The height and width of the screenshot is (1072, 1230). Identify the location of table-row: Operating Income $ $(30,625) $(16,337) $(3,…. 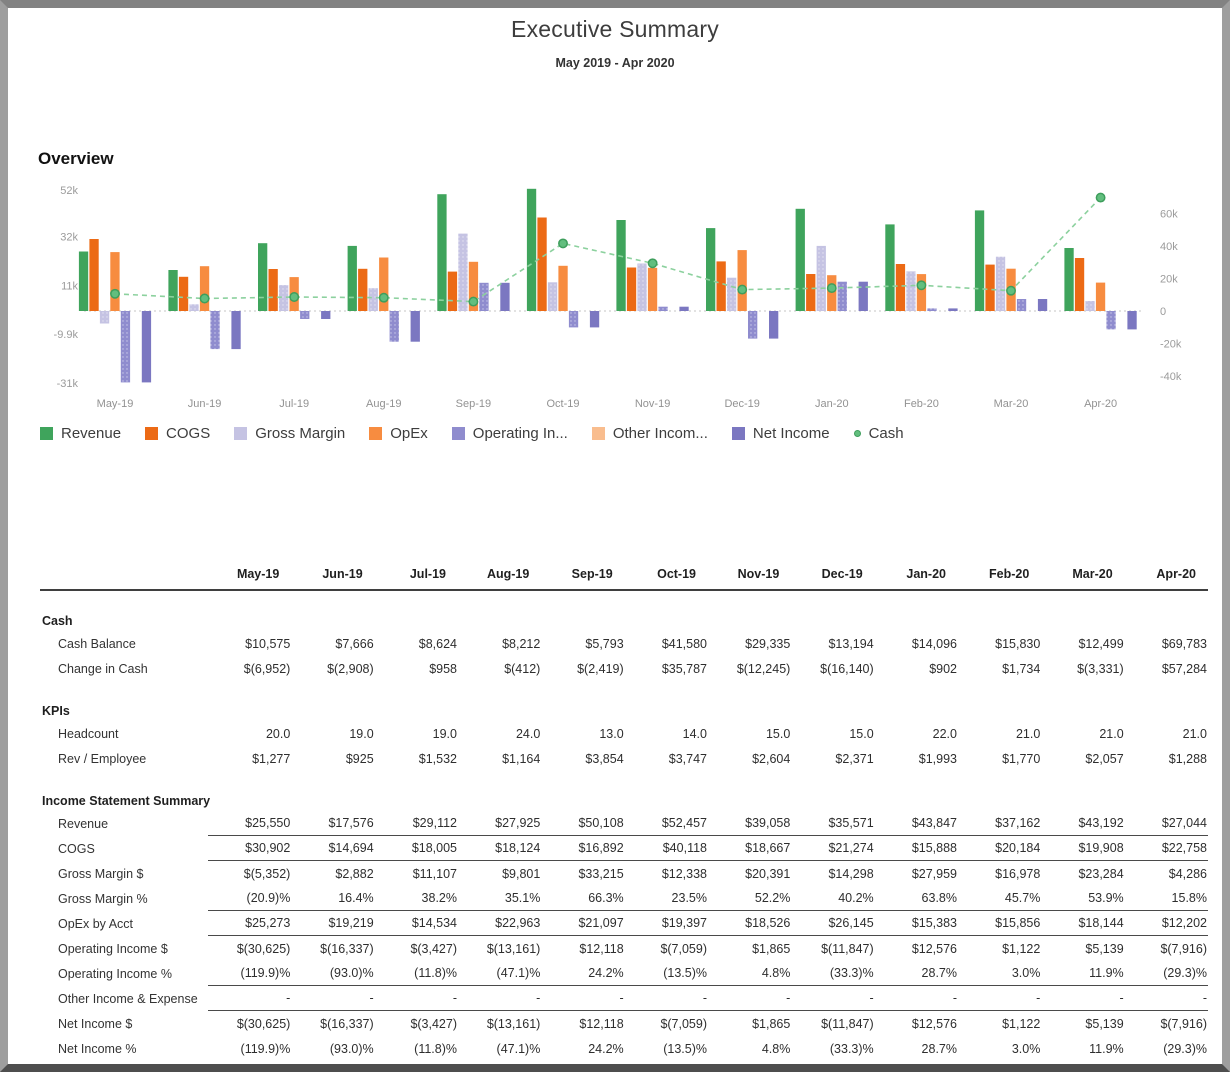
(624, 948).